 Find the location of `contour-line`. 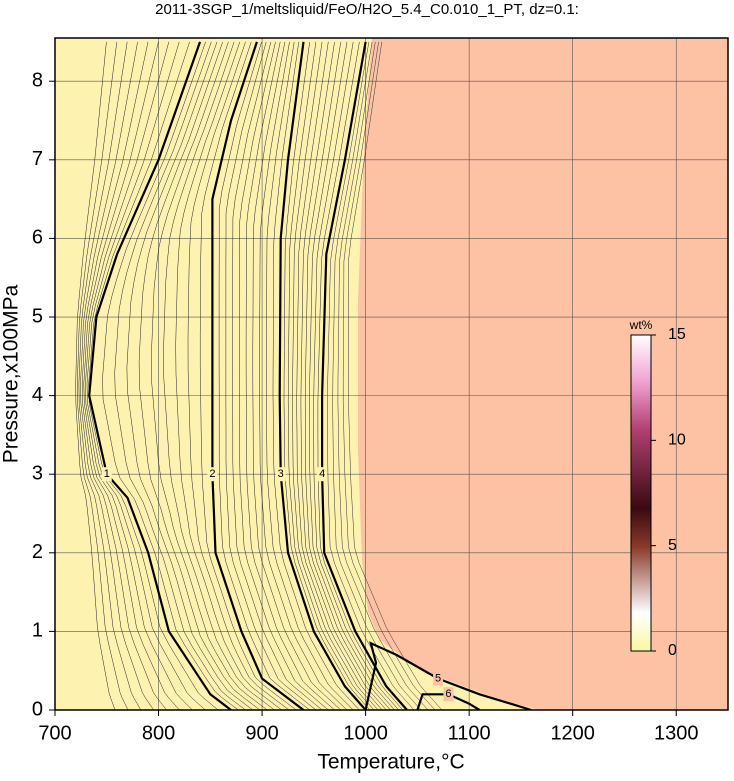

contour-line is located at coordinates (448, 675).